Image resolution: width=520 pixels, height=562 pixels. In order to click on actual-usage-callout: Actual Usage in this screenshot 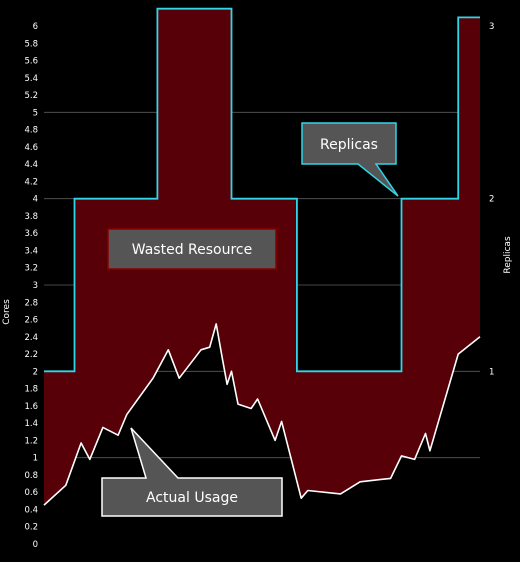, I will do `click(192, 472)`.